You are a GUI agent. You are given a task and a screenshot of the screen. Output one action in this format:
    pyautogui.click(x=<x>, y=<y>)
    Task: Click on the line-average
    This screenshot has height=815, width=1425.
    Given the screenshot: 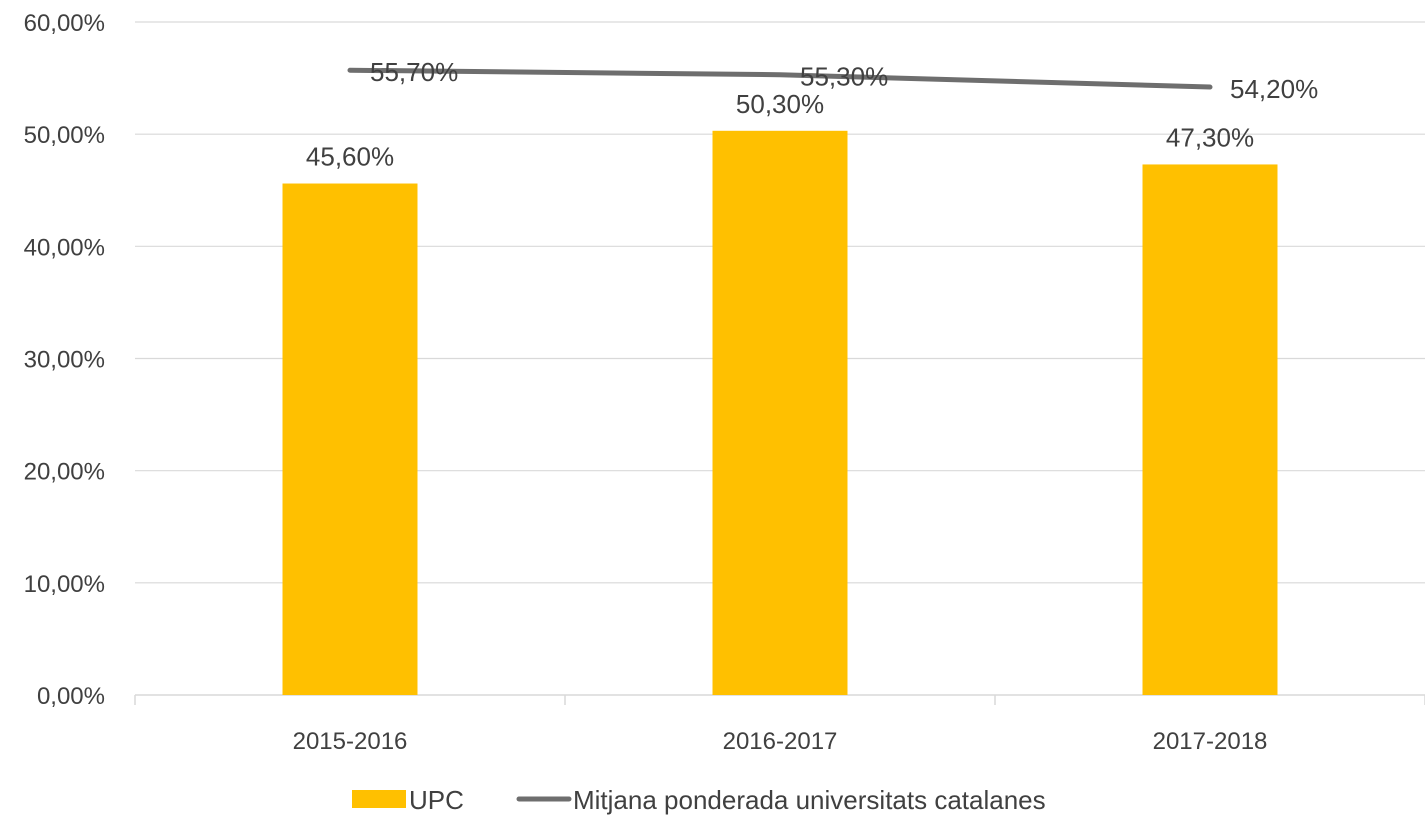 What is the action you would take?
    pyautogui.click(x=780, y=78)
    